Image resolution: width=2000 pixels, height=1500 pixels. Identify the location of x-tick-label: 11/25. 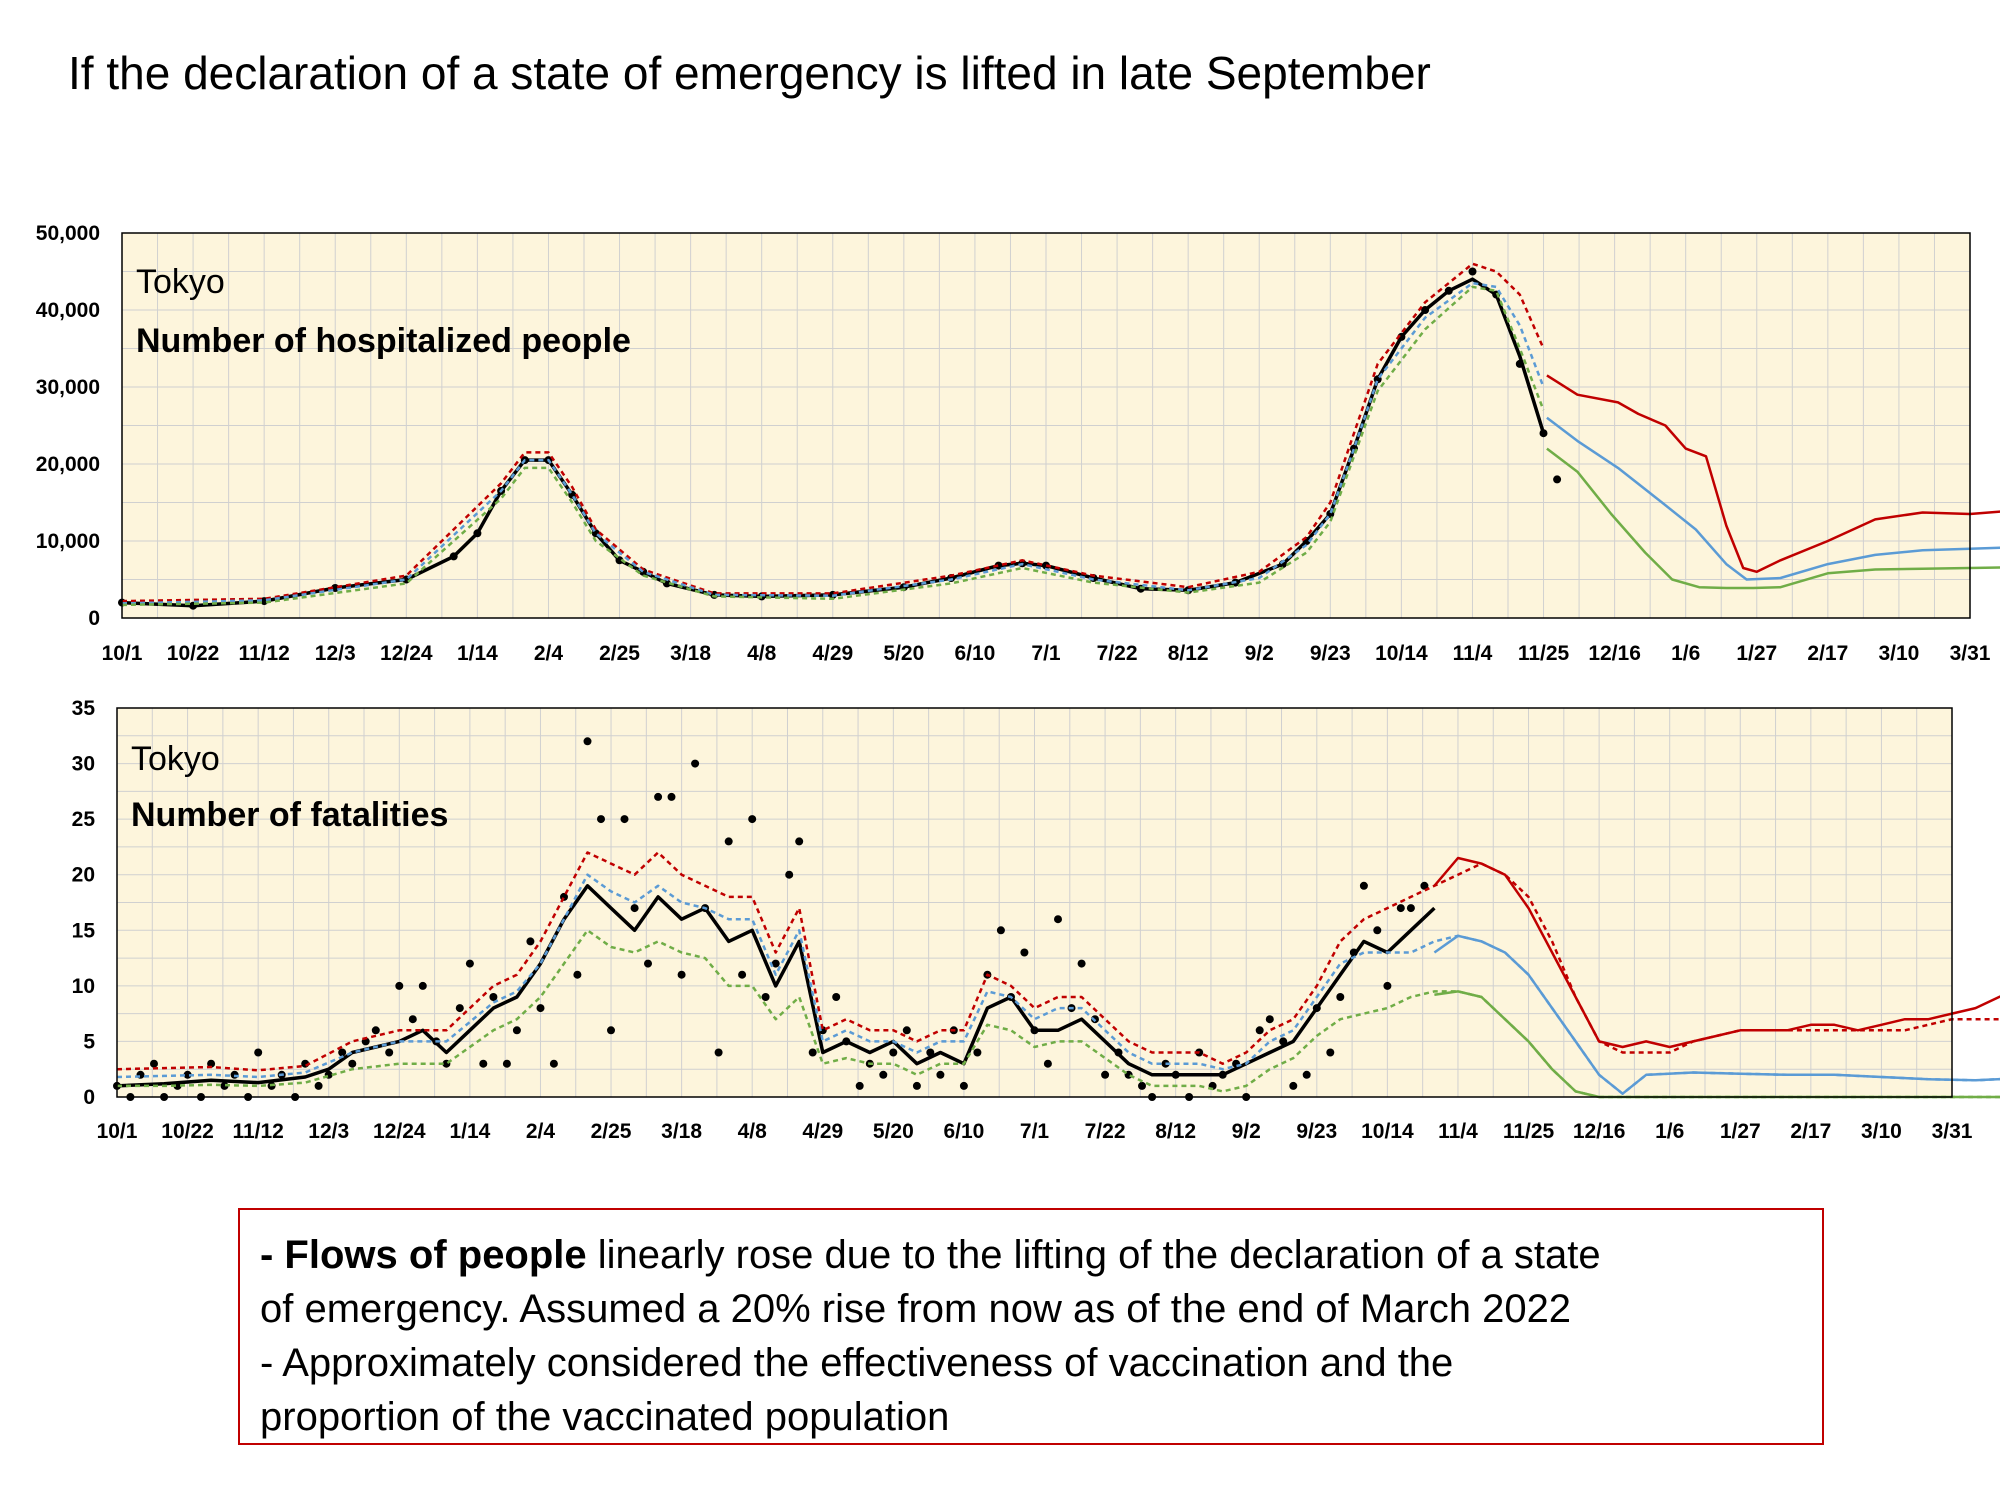
(1529, 1131).